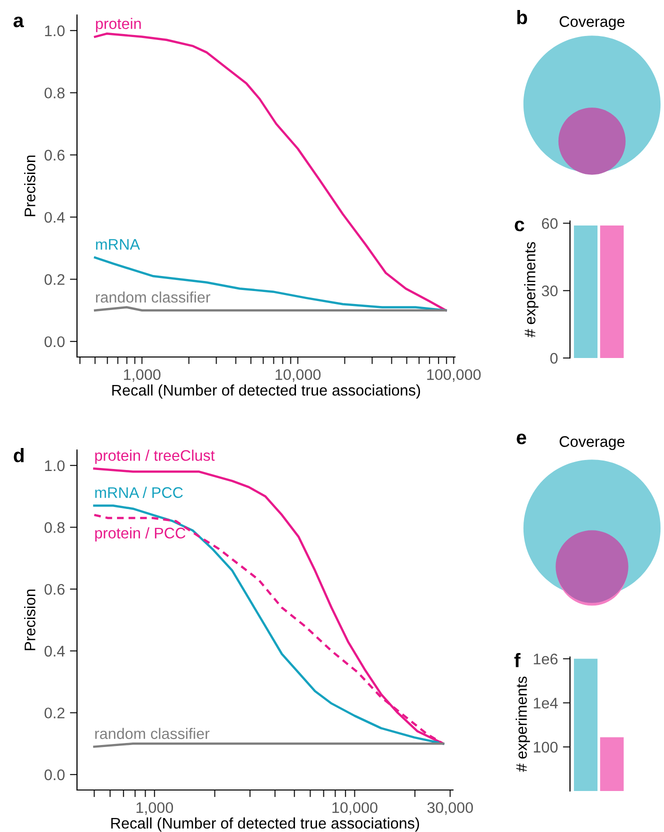 The height and width of the screenshot is (832, 664). What do you see at coordinates (546, 659) in the screenshot?
I see `y-tick-label: 1e6` at bounding box center [546, 659].